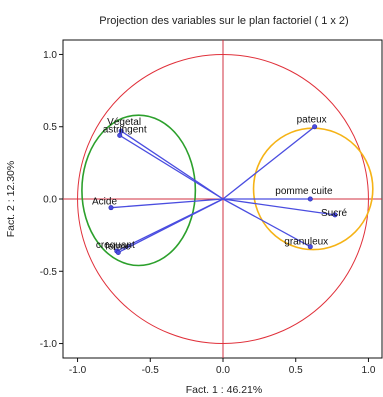 This screenshot has width=383, height=397. What do you see at coordinates (306, 242) in the screenshot?
I see `point-label: granuleux` at bounding box center [306, 242].